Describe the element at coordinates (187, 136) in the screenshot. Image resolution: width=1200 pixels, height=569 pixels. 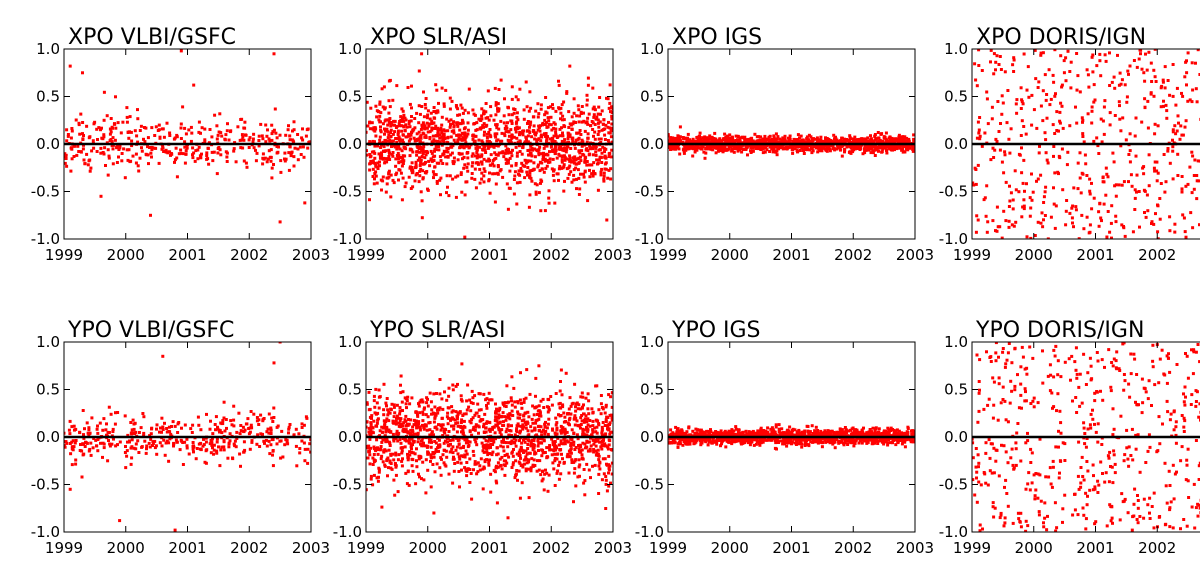
I see `data-points` at that location.